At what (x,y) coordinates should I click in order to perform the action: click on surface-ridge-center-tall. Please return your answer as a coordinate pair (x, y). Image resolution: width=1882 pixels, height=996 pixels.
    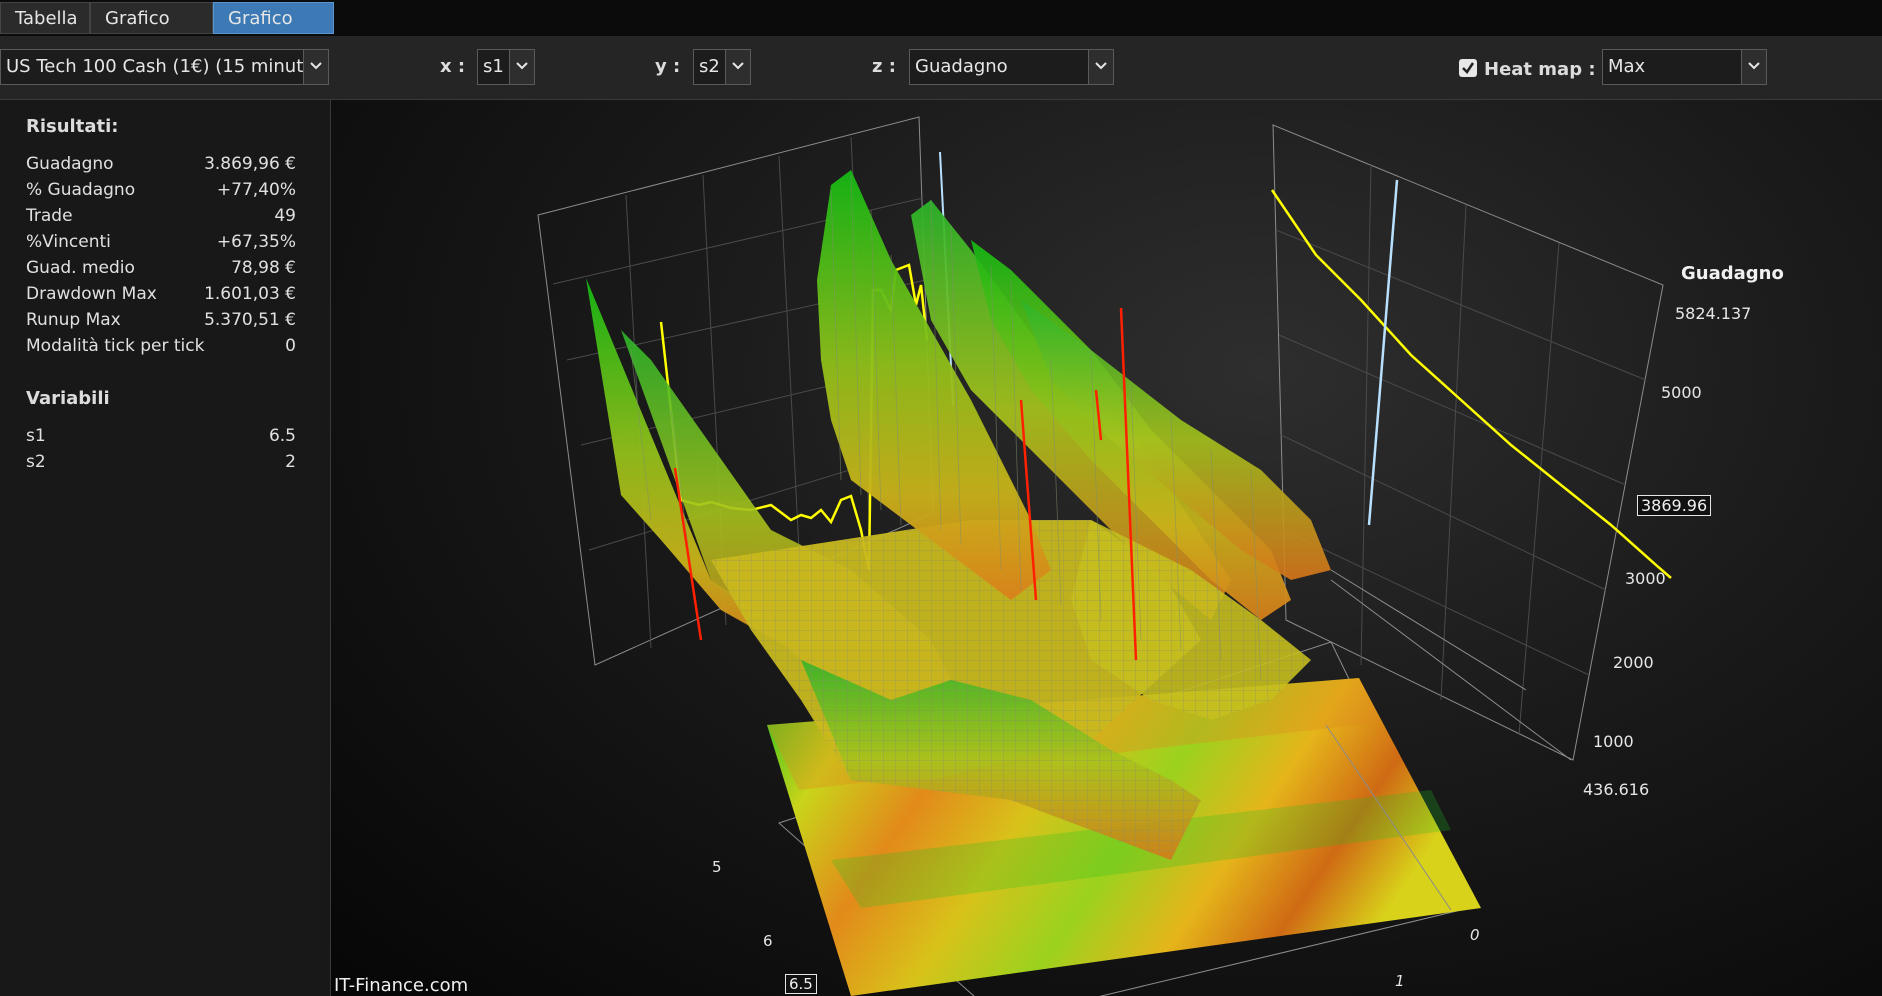
    Looking at the image, I should click on (934, 385).